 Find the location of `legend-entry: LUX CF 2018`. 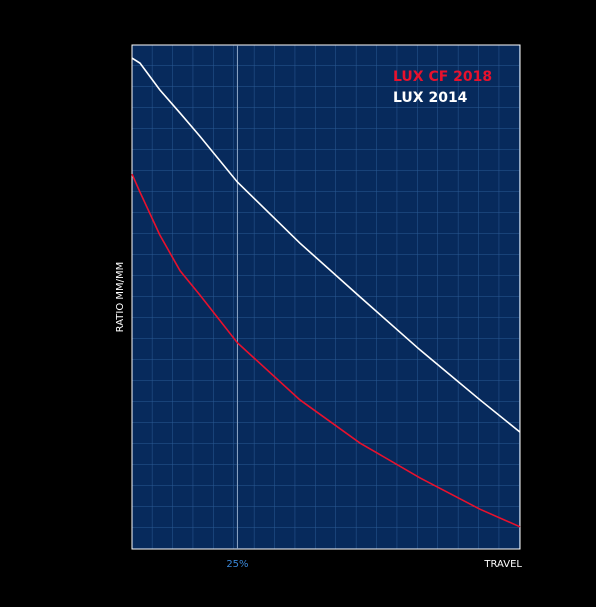

legend-entry: LUX CF 2018 is located at coordinates (442, 77).